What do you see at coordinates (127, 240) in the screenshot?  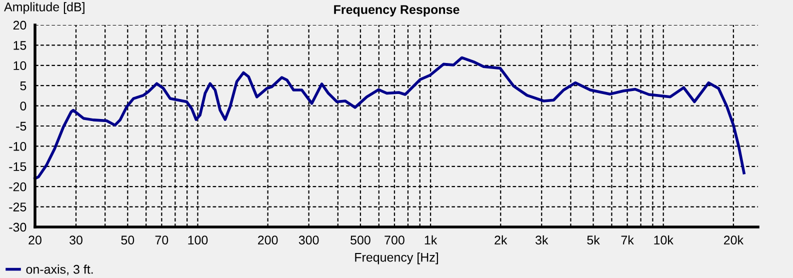 I see `x-tick-label: 50` at bounding box center [127, 240].